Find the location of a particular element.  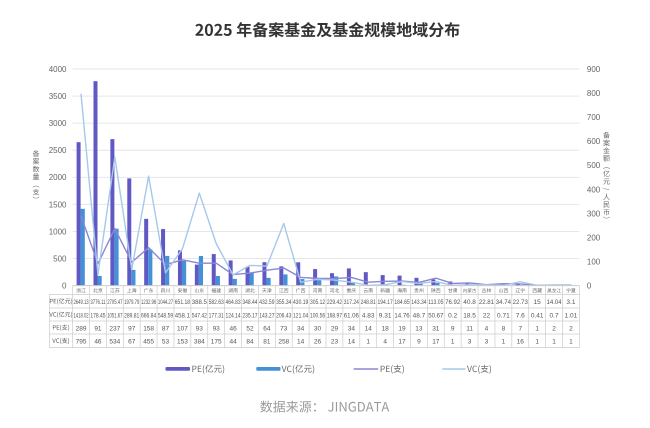

svg-text: 700 is located at coordinates (594, 117).